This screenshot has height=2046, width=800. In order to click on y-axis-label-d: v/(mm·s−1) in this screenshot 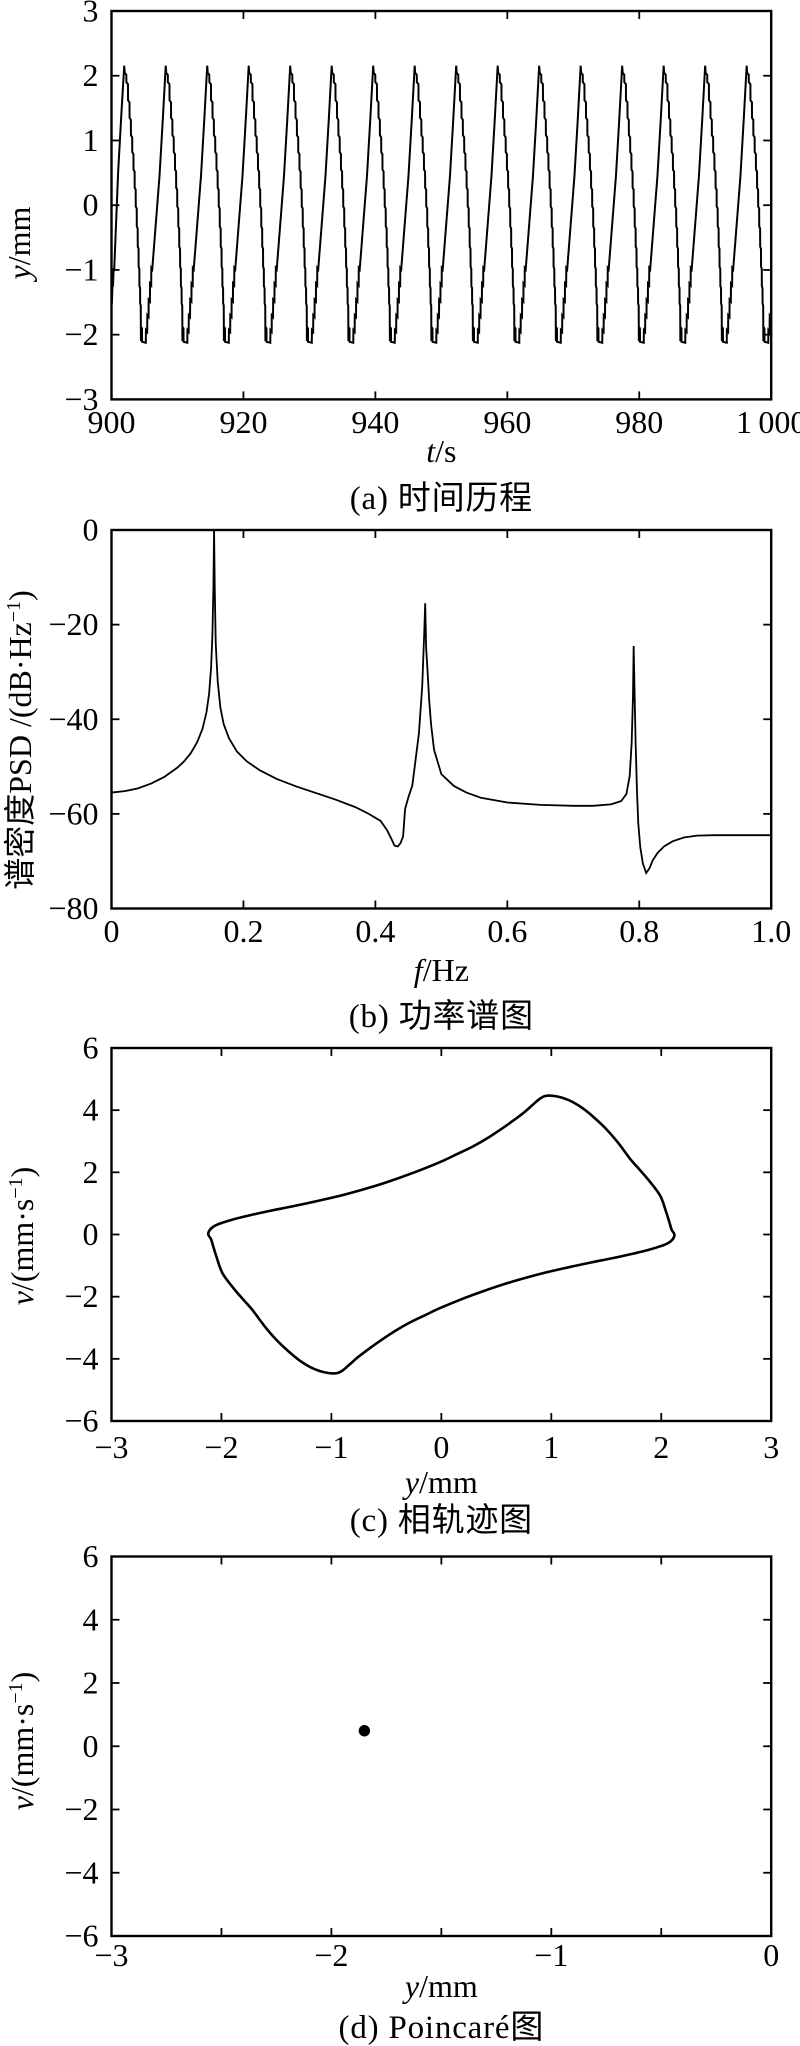, I will do `click(22, 1741)`.